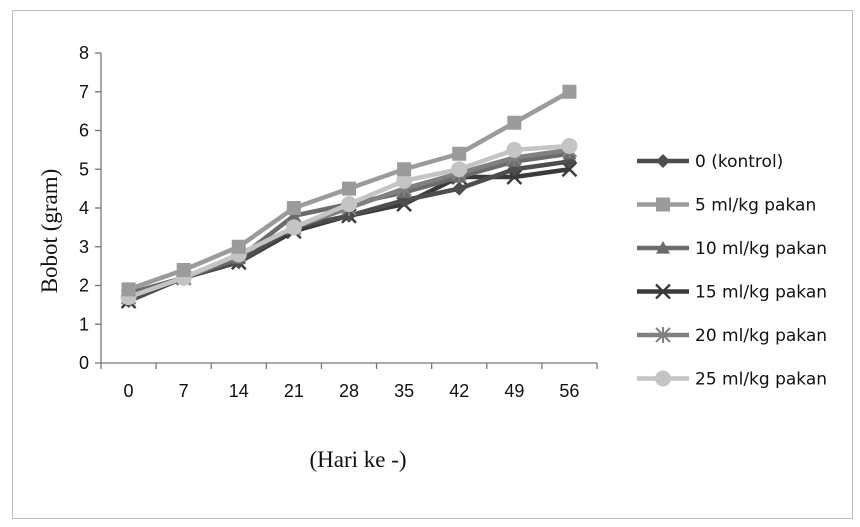  What do you see at coordinates (129, 391) in the screenshot?
I see `x-tick-label: 0` at bounding box center [129, 391].